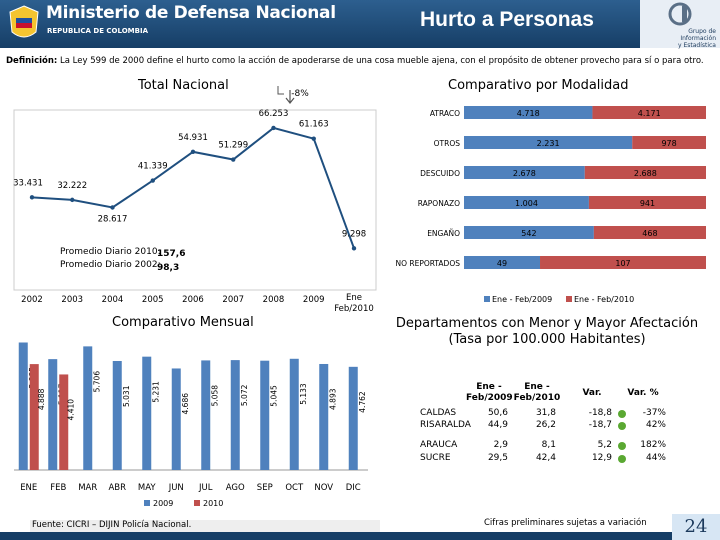 This screenshot has height=540, width=720. Describe the element at coordinates (653, 445) in the screenshot. I see `dept-var-pct: 182%` at that location.